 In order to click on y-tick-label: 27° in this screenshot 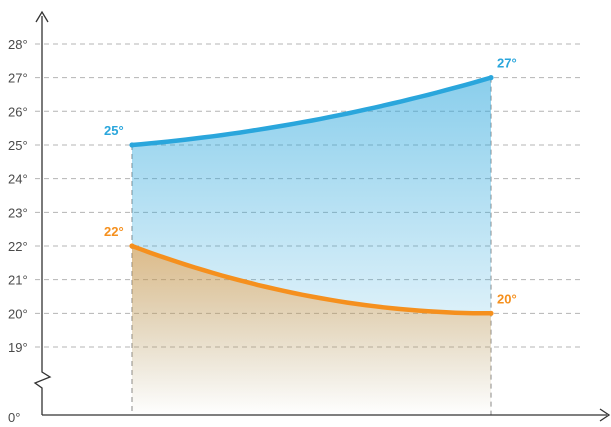, I will do `click(18, 78)`.